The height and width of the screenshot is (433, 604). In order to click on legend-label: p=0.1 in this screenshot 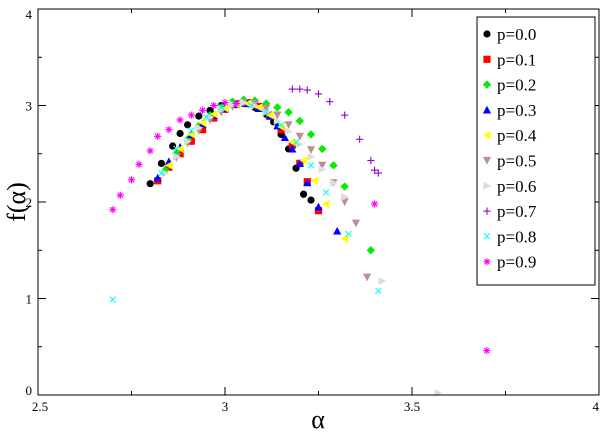, I will do `click(516, 59)`.